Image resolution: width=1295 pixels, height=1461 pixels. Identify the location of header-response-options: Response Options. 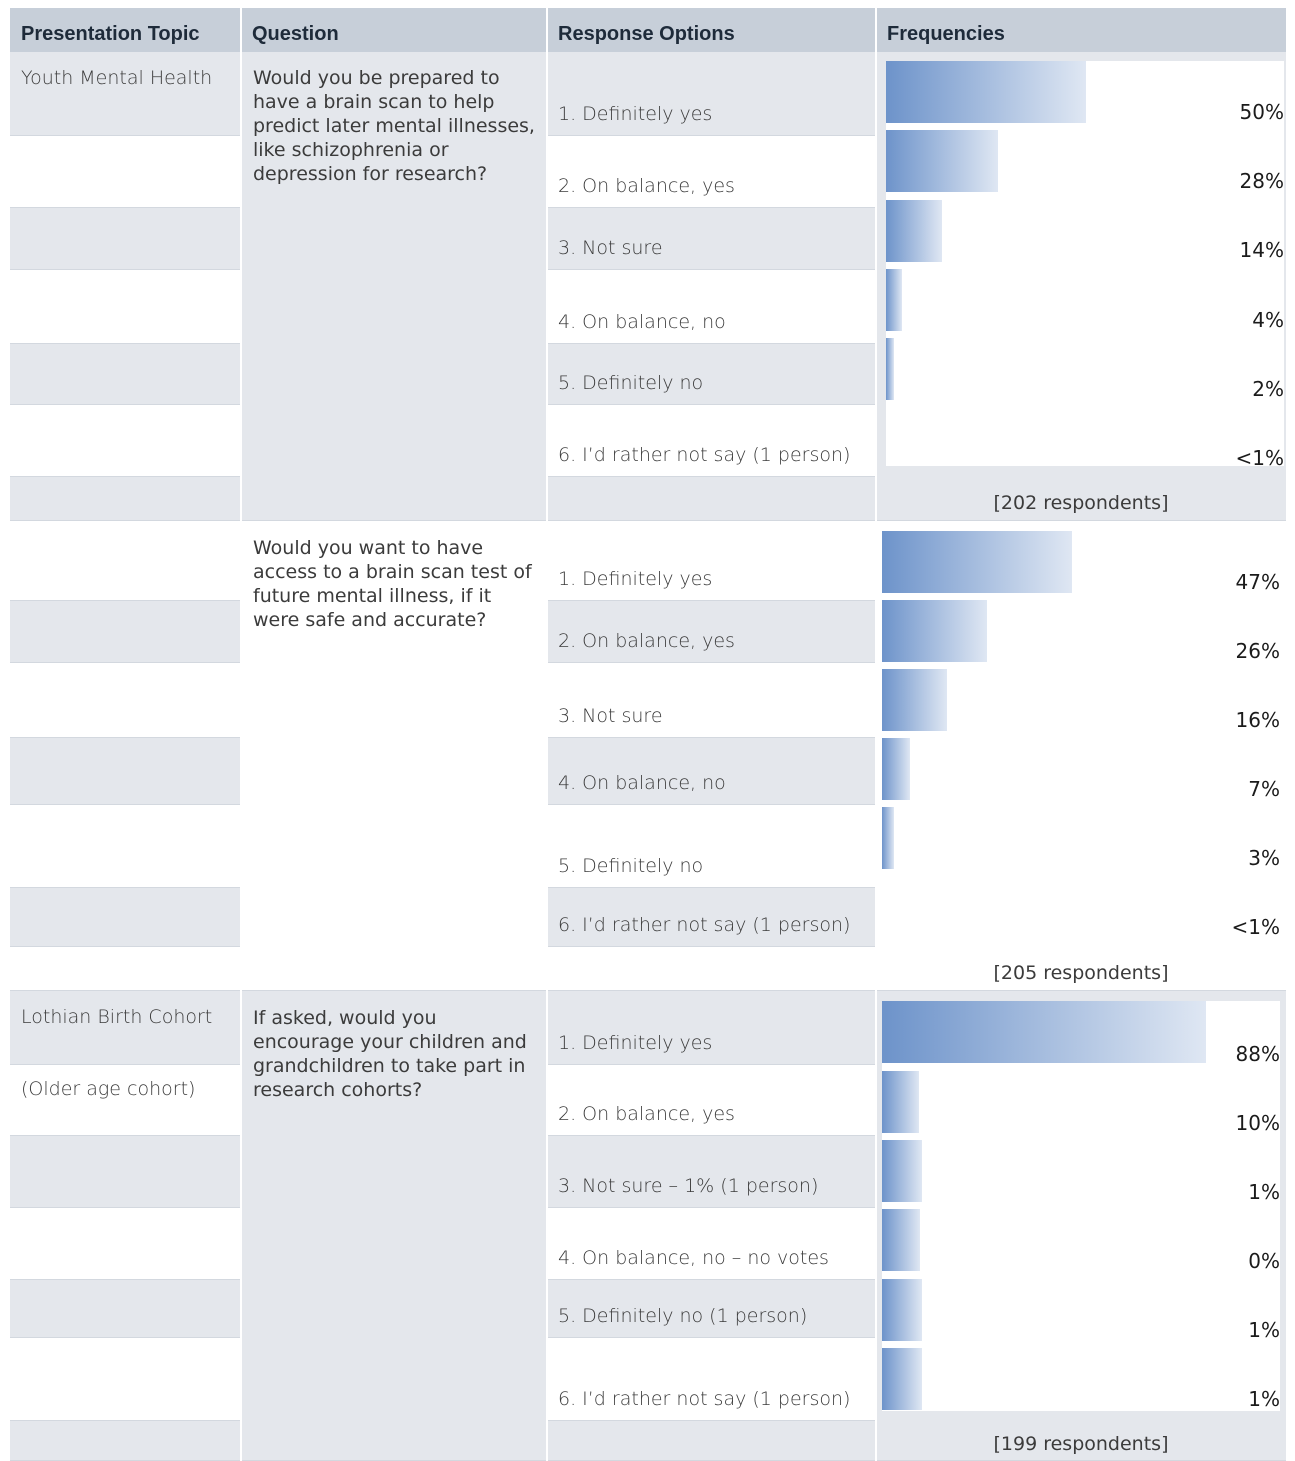
(646, 34).